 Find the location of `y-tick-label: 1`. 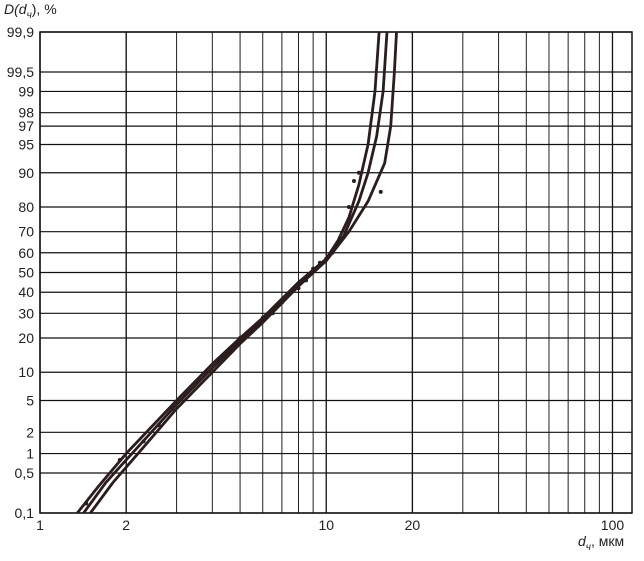

y-tick-label: 1 is located at coordinates (30, 454).